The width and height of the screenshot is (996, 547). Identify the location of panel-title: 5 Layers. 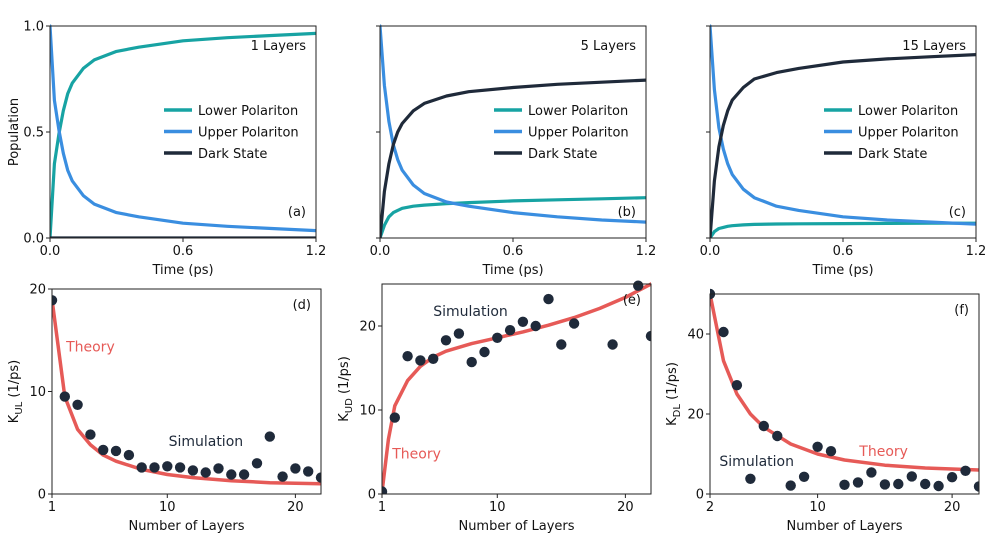
(609, 46).